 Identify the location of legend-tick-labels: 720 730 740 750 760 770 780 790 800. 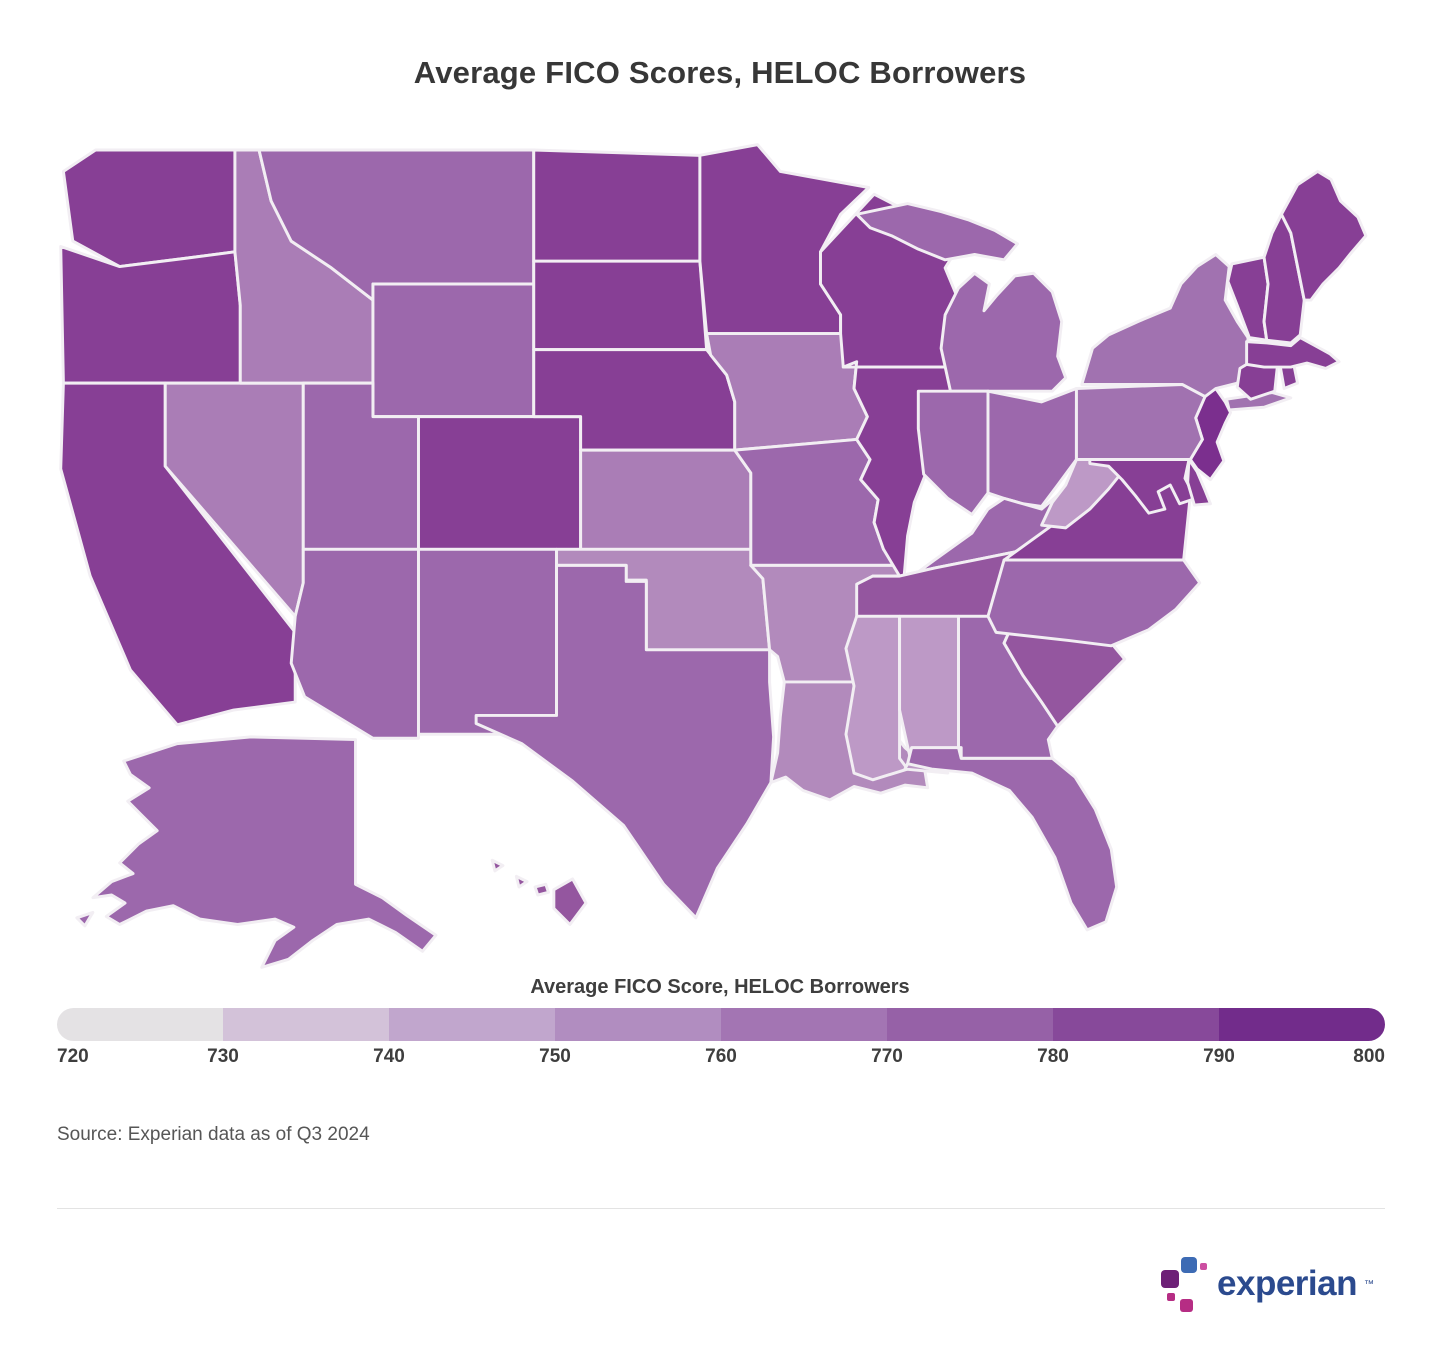
(721, 1059).